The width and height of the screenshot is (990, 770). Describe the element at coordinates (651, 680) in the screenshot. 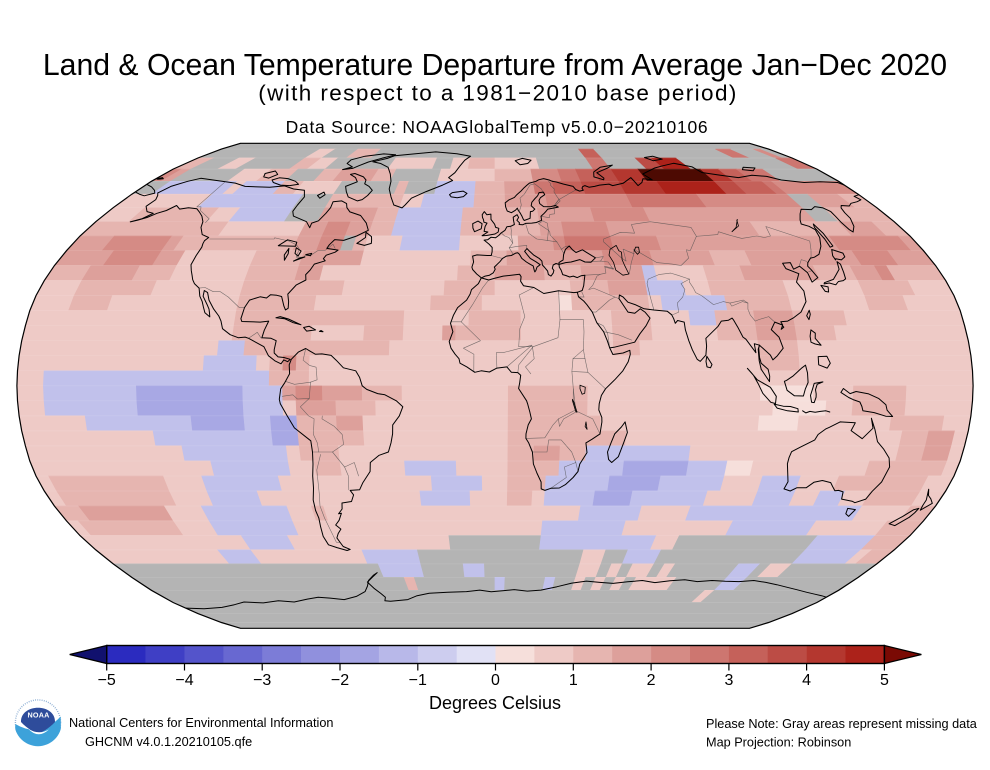

I see `svg-text: 2` at that location.